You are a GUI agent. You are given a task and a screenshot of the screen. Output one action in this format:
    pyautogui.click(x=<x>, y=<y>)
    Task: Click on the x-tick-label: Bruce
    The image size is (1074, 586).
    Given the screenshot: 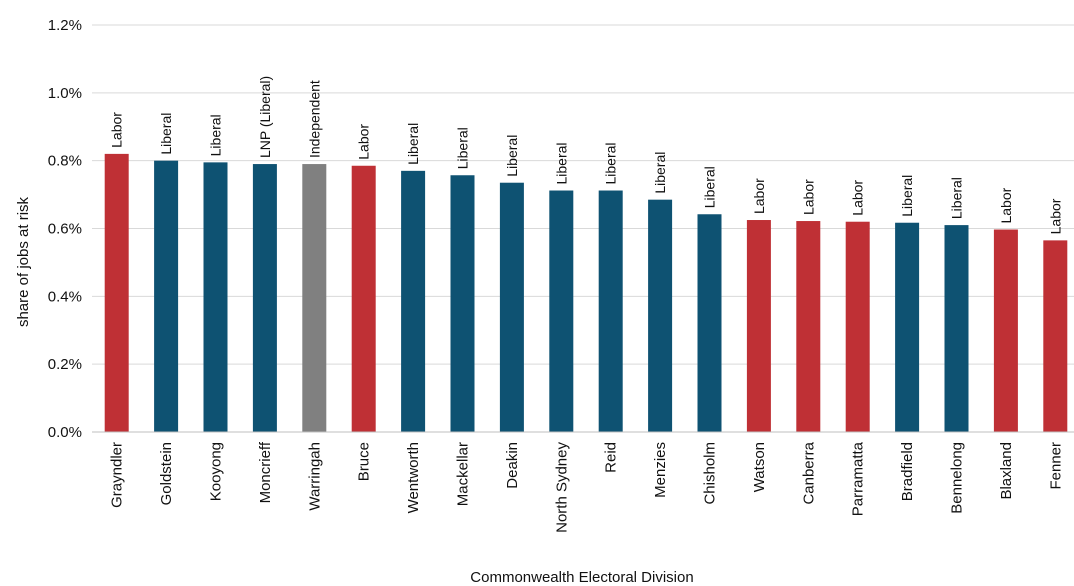 What is the action you would take?
    pyautogui.click(x=364, y=461)
    